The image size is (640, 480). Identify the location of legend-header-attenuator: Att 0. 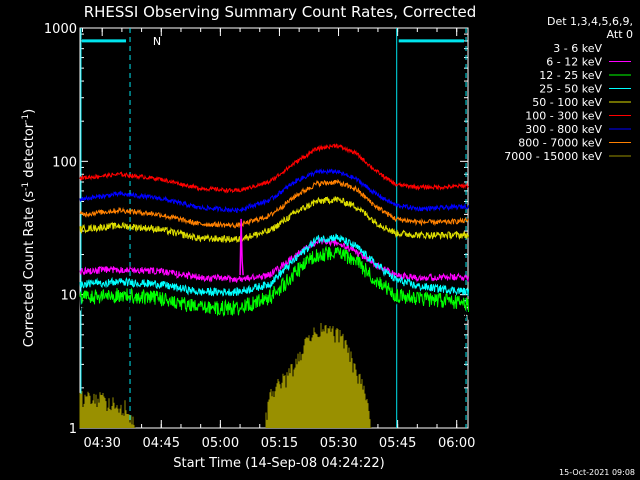
(620, 34).